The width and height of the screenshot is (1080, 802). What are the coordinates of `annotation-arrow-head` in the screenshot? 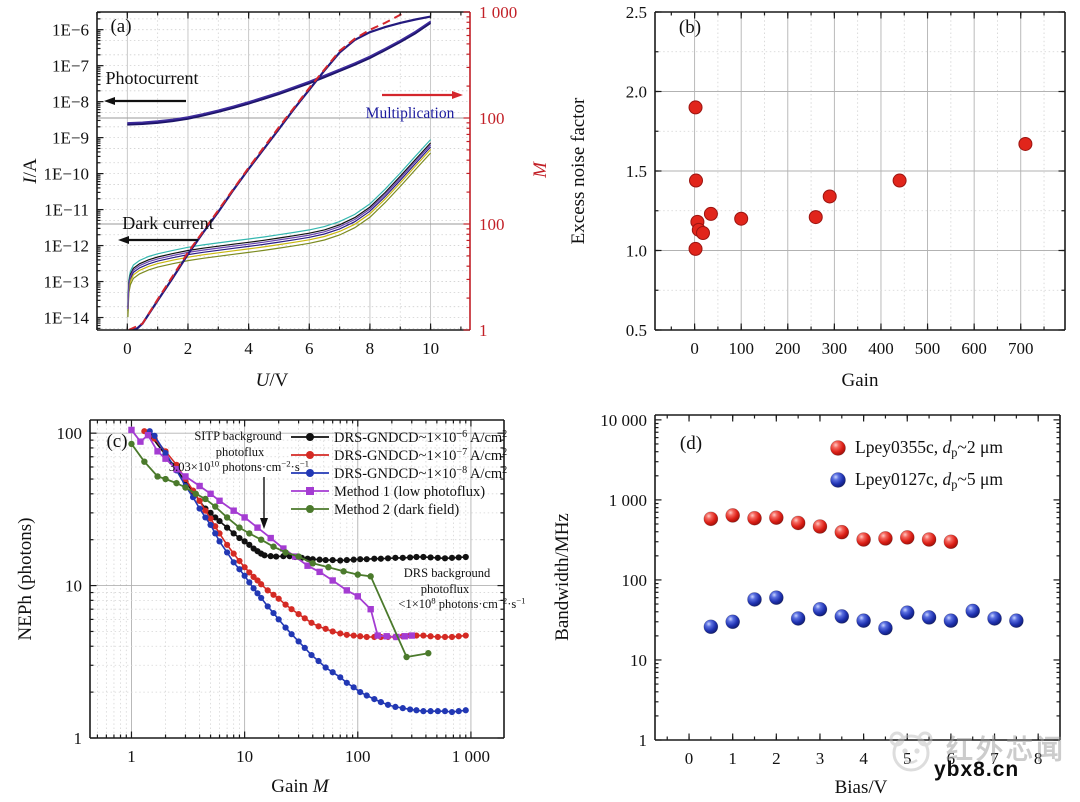 It's located at (109, 101).